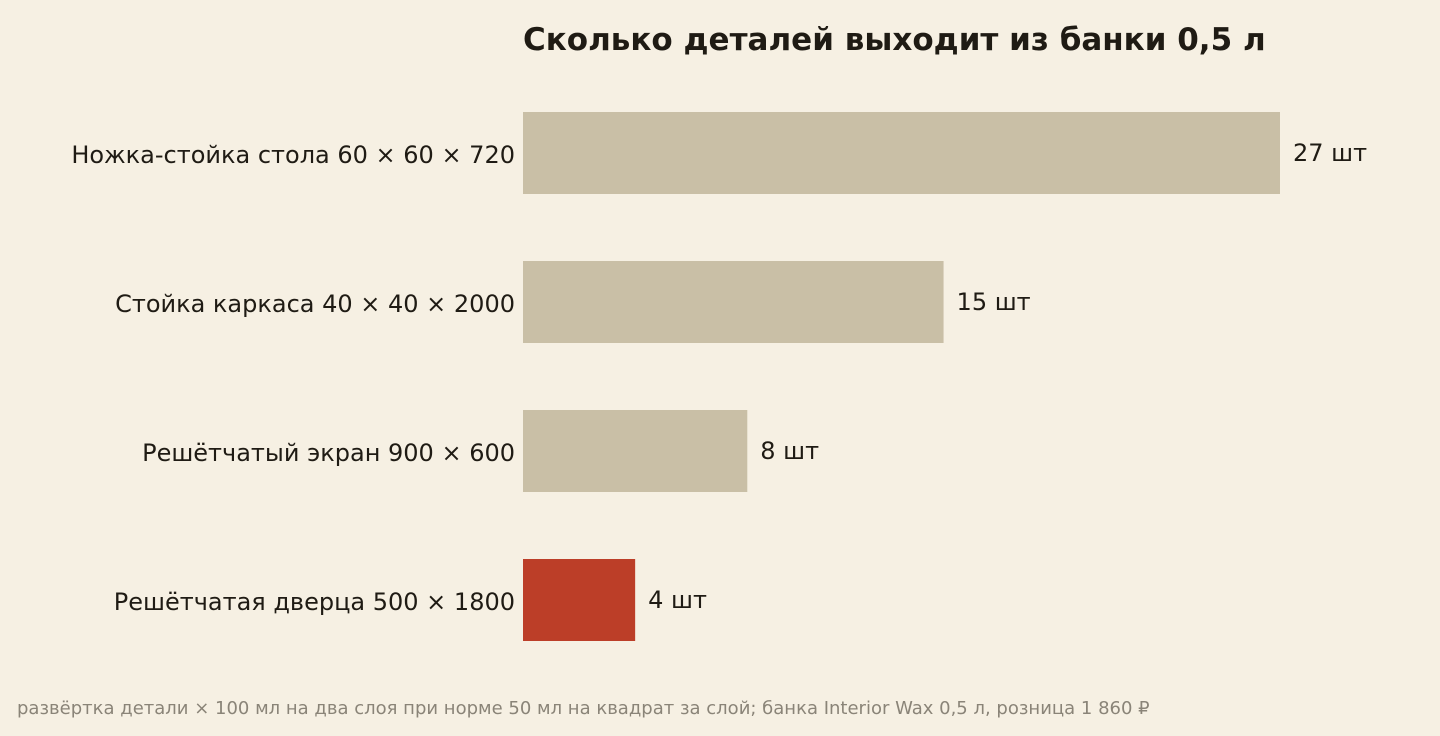  I want to click on category-label-2: Стойка каркаса 40 × 40 × 2000, so click(315, 304).